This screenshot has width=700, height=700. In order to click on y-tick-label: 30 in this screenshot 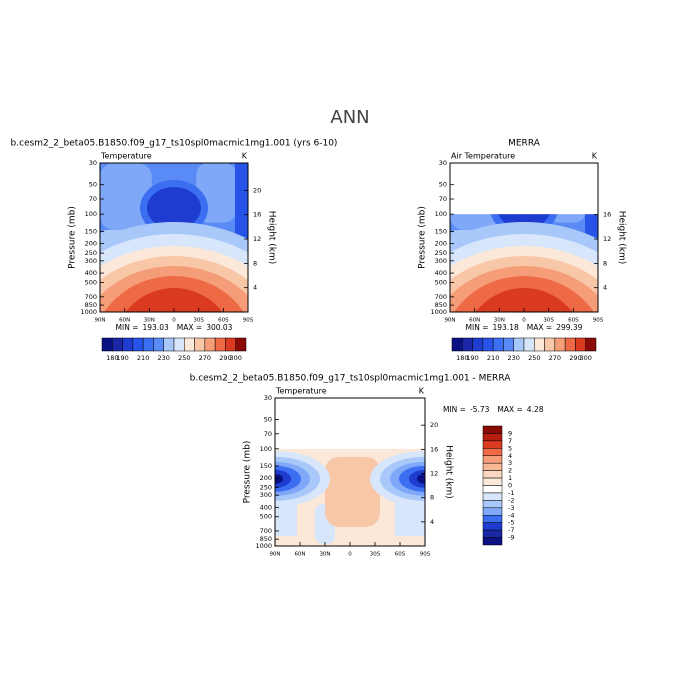, I will do `click(268, 398)`.